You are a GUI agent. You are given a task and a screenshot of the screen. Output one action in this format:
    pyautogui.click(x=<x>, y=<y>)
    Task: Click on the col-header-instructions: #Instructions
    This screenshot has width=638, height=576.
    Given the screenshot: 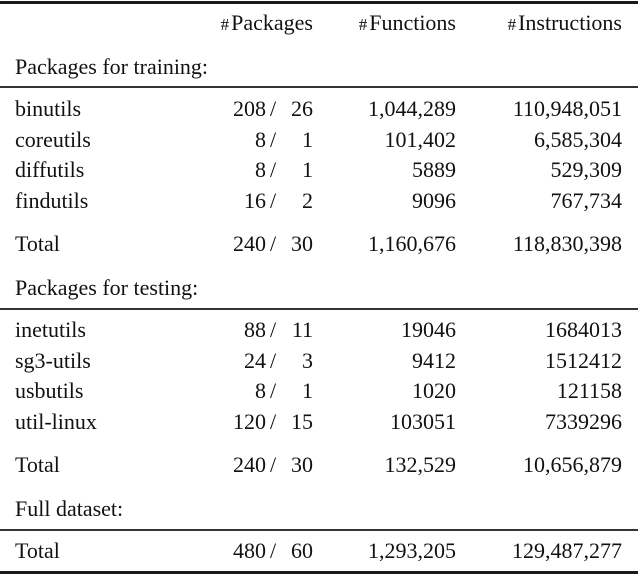 What is the action you would take?
    pyautogui.click(x=565, y=24)
    